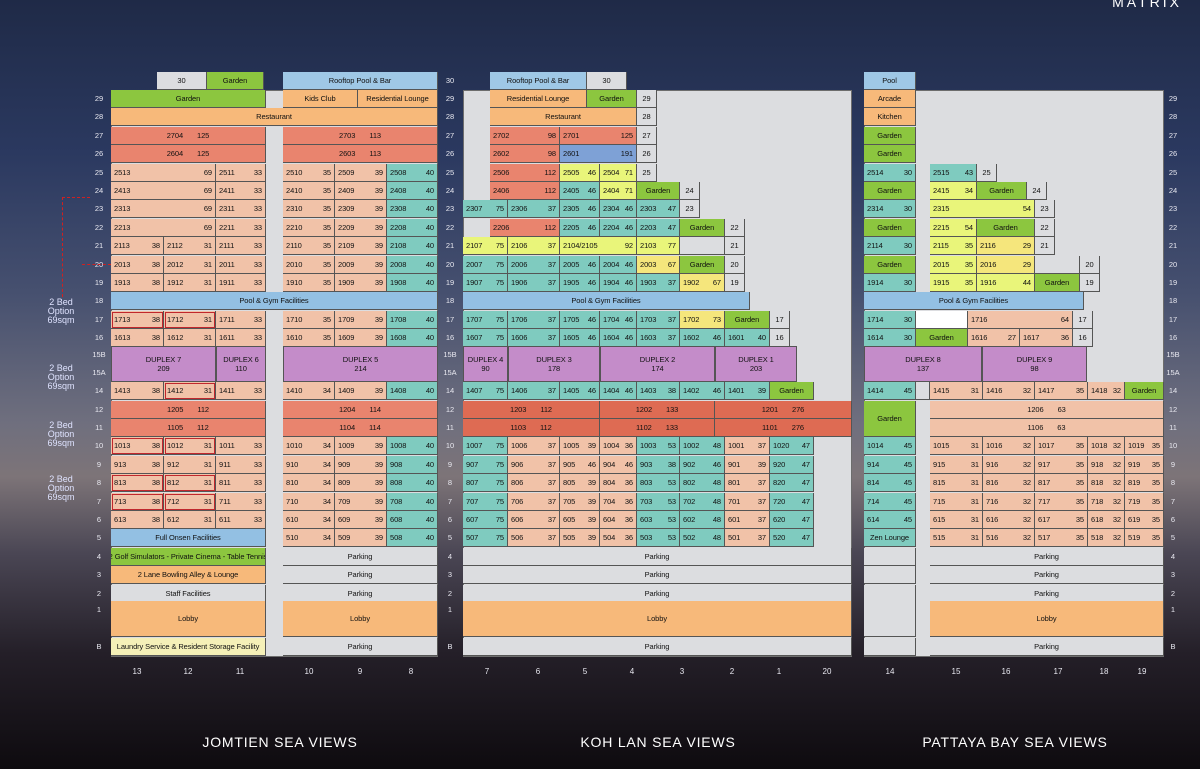 Image resolution: width=1200 pixels, height=769 pixels. What do you see at coordinates (956, 519) in the screenshot?
I see `unit-cell: 615 31` at bounding box center [956, 519].